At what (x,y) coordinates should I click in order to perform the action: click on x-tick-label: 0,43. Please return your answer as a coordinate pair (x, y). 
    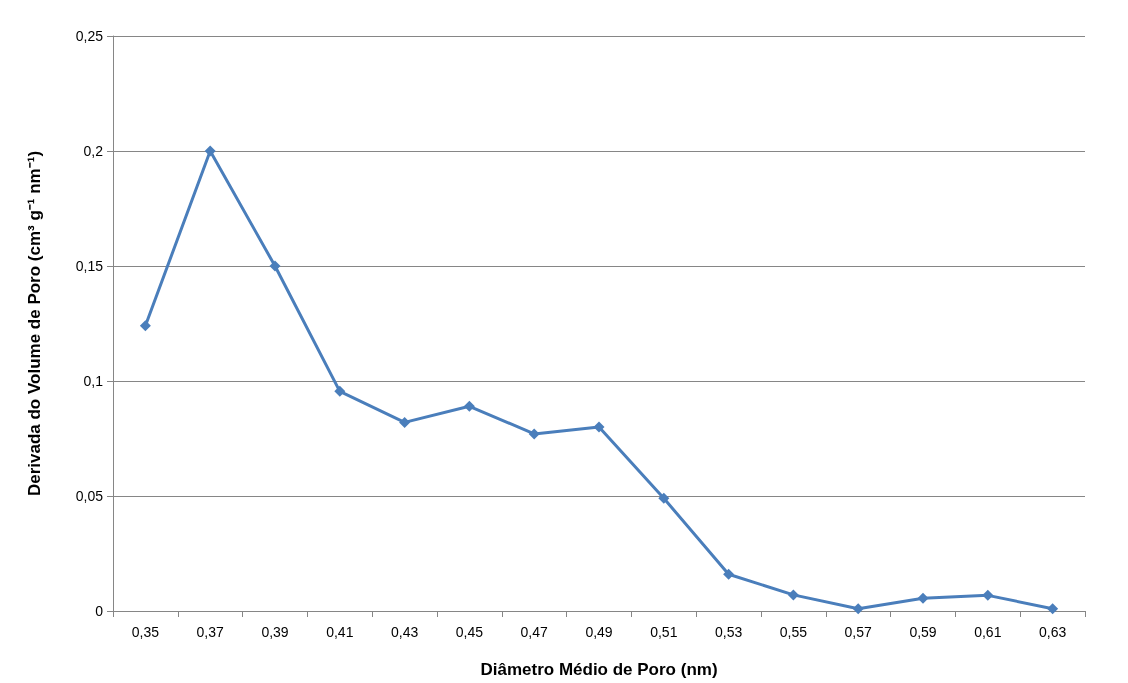
    Looking at the image, I should click on (404, 632).